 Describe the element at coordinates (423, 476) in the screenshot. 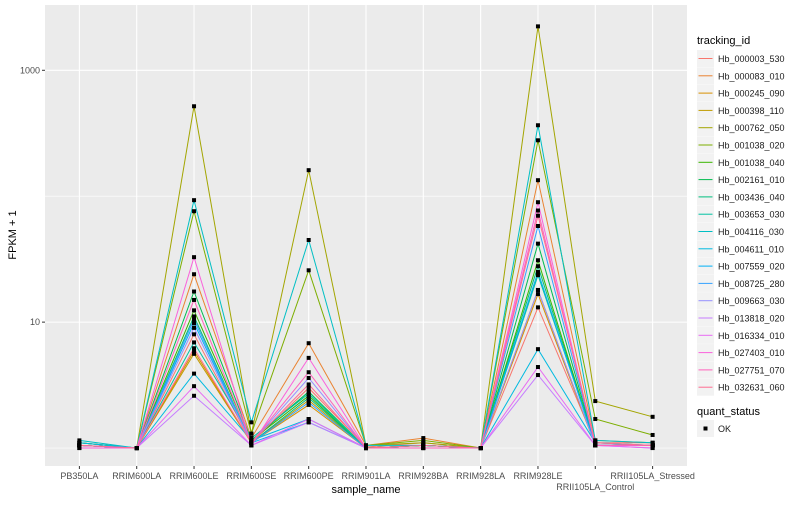

I see `x-tick-label: RRIM928BA` at that location.